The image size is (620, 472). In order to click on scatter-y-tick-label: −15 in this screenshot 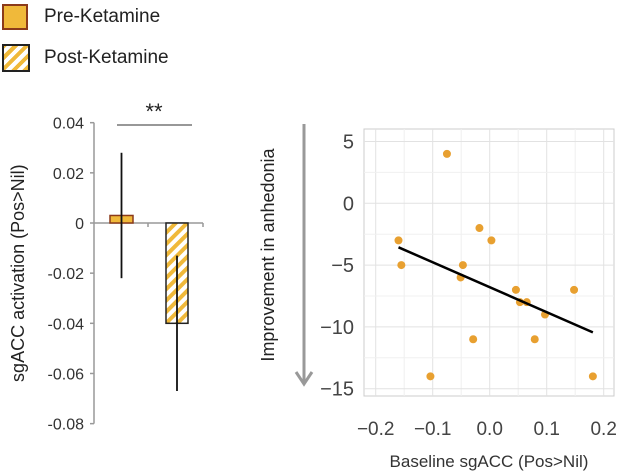, I will do `click(337, 390)`.